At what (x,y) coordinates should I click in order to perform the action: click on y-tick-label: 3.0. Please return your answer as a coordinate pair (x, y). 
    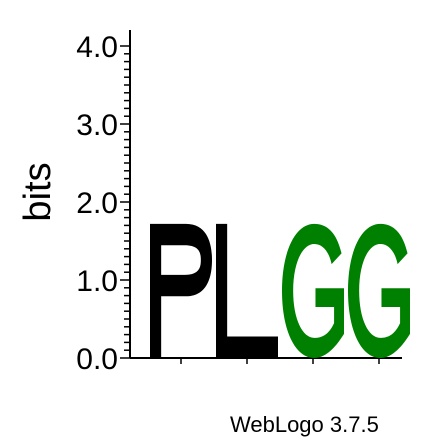
    Looking at the image, I should click on (97, 125).